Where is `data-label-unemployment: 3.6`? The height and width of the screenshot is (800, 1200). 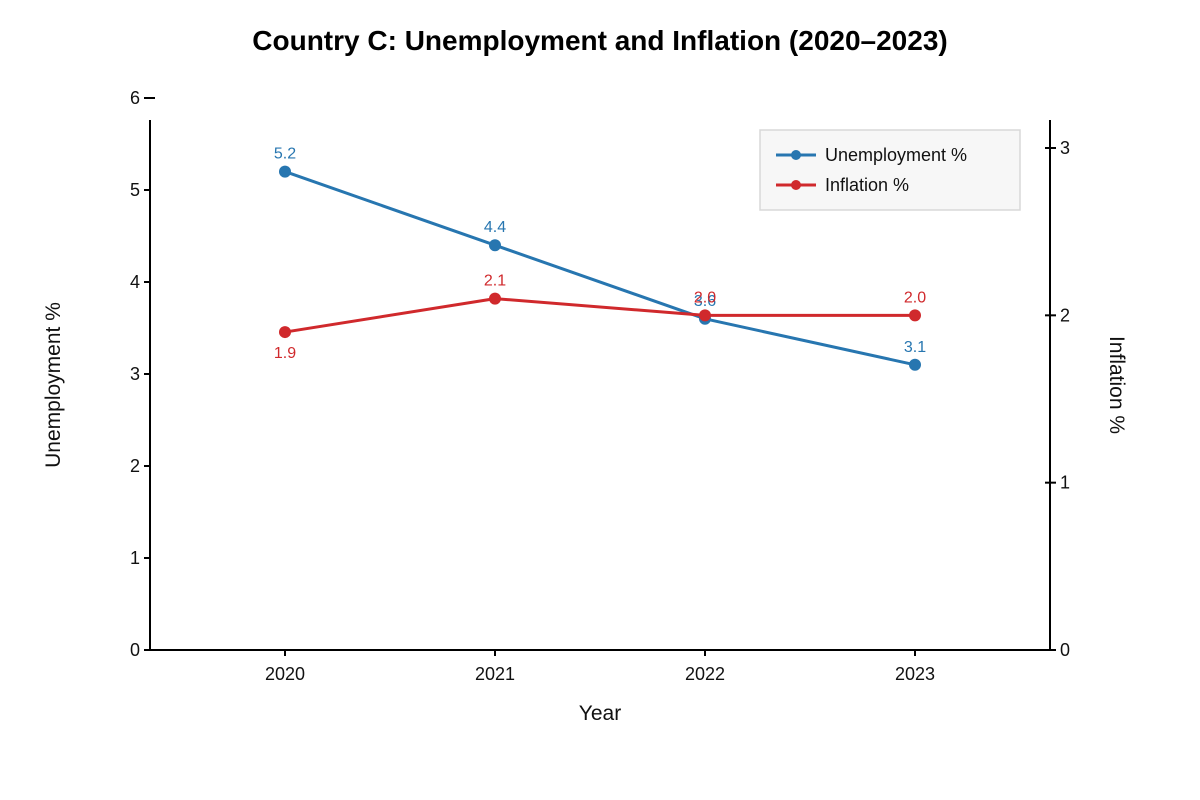 data-label-unemployment: 3.6 is located at coordinates (705, 301).